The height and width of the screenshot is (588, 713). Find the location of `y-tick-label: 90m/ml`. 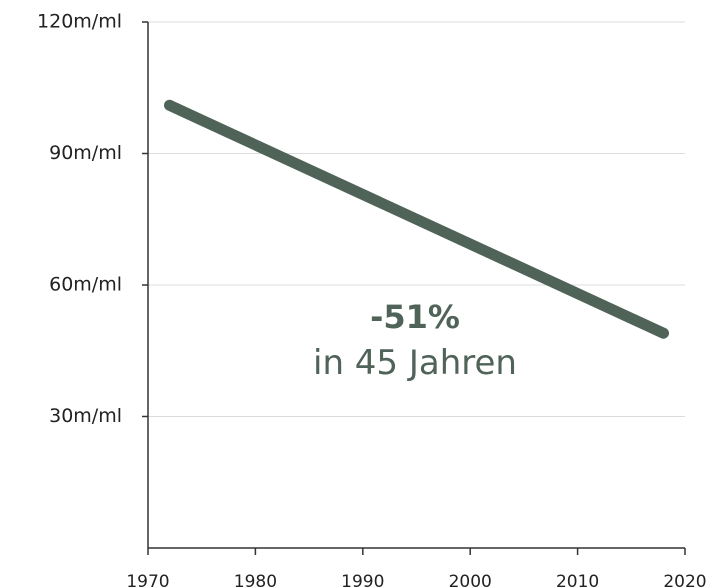

y-tick-label: 90m/ml is located at coordinates (85, 153).